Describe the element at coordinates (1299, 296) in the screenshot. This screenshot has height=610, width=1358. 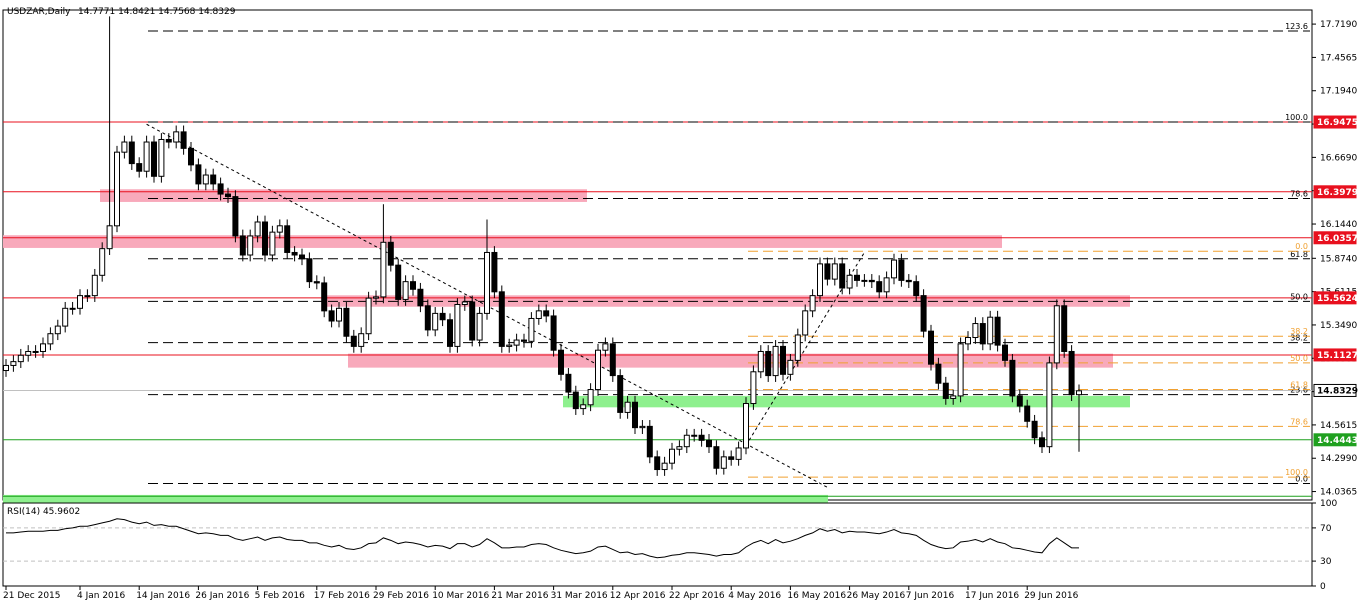
I see `fib-black-label-4: 50.0` at that location.